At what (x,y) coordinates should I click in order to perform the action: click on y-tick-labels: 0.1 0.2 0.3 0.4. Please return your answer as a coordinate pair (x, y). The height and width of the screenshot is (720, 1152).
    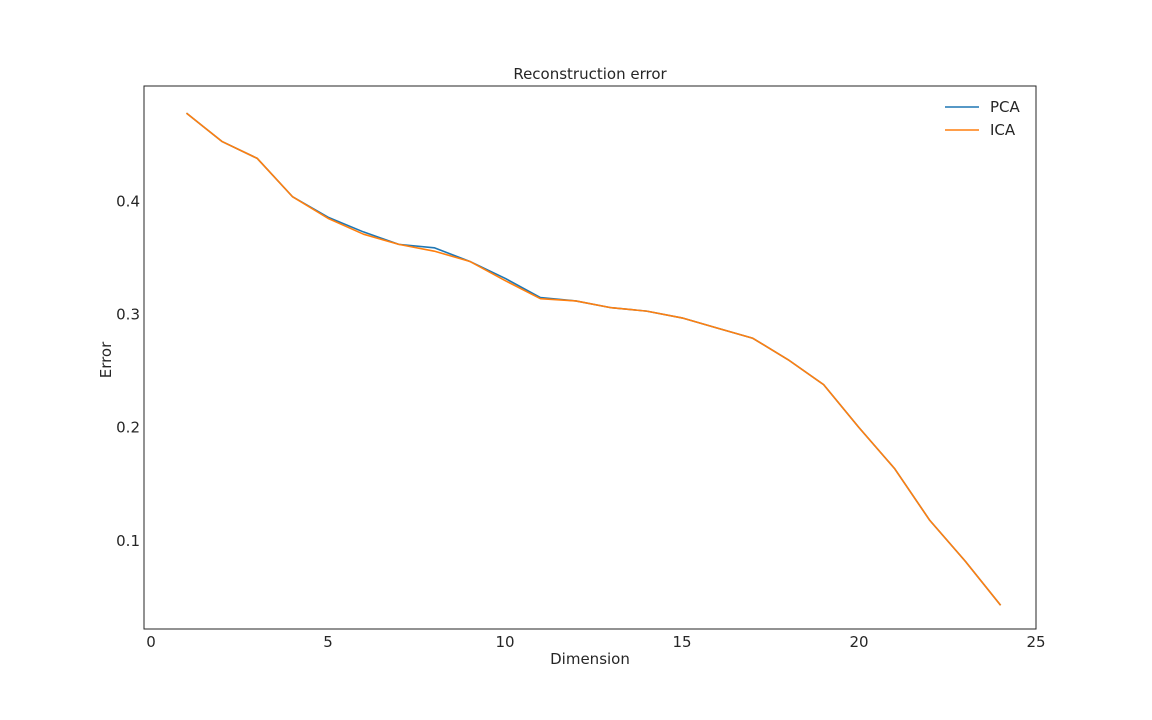
    Looking at the image, I should click on (128, 370).